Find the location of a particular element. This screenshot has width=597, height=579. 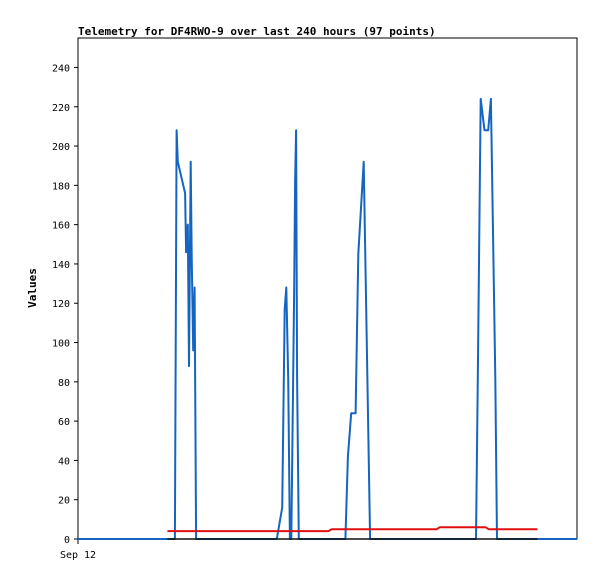

y-tick-label: 0 is located at coordinates (67, 540).